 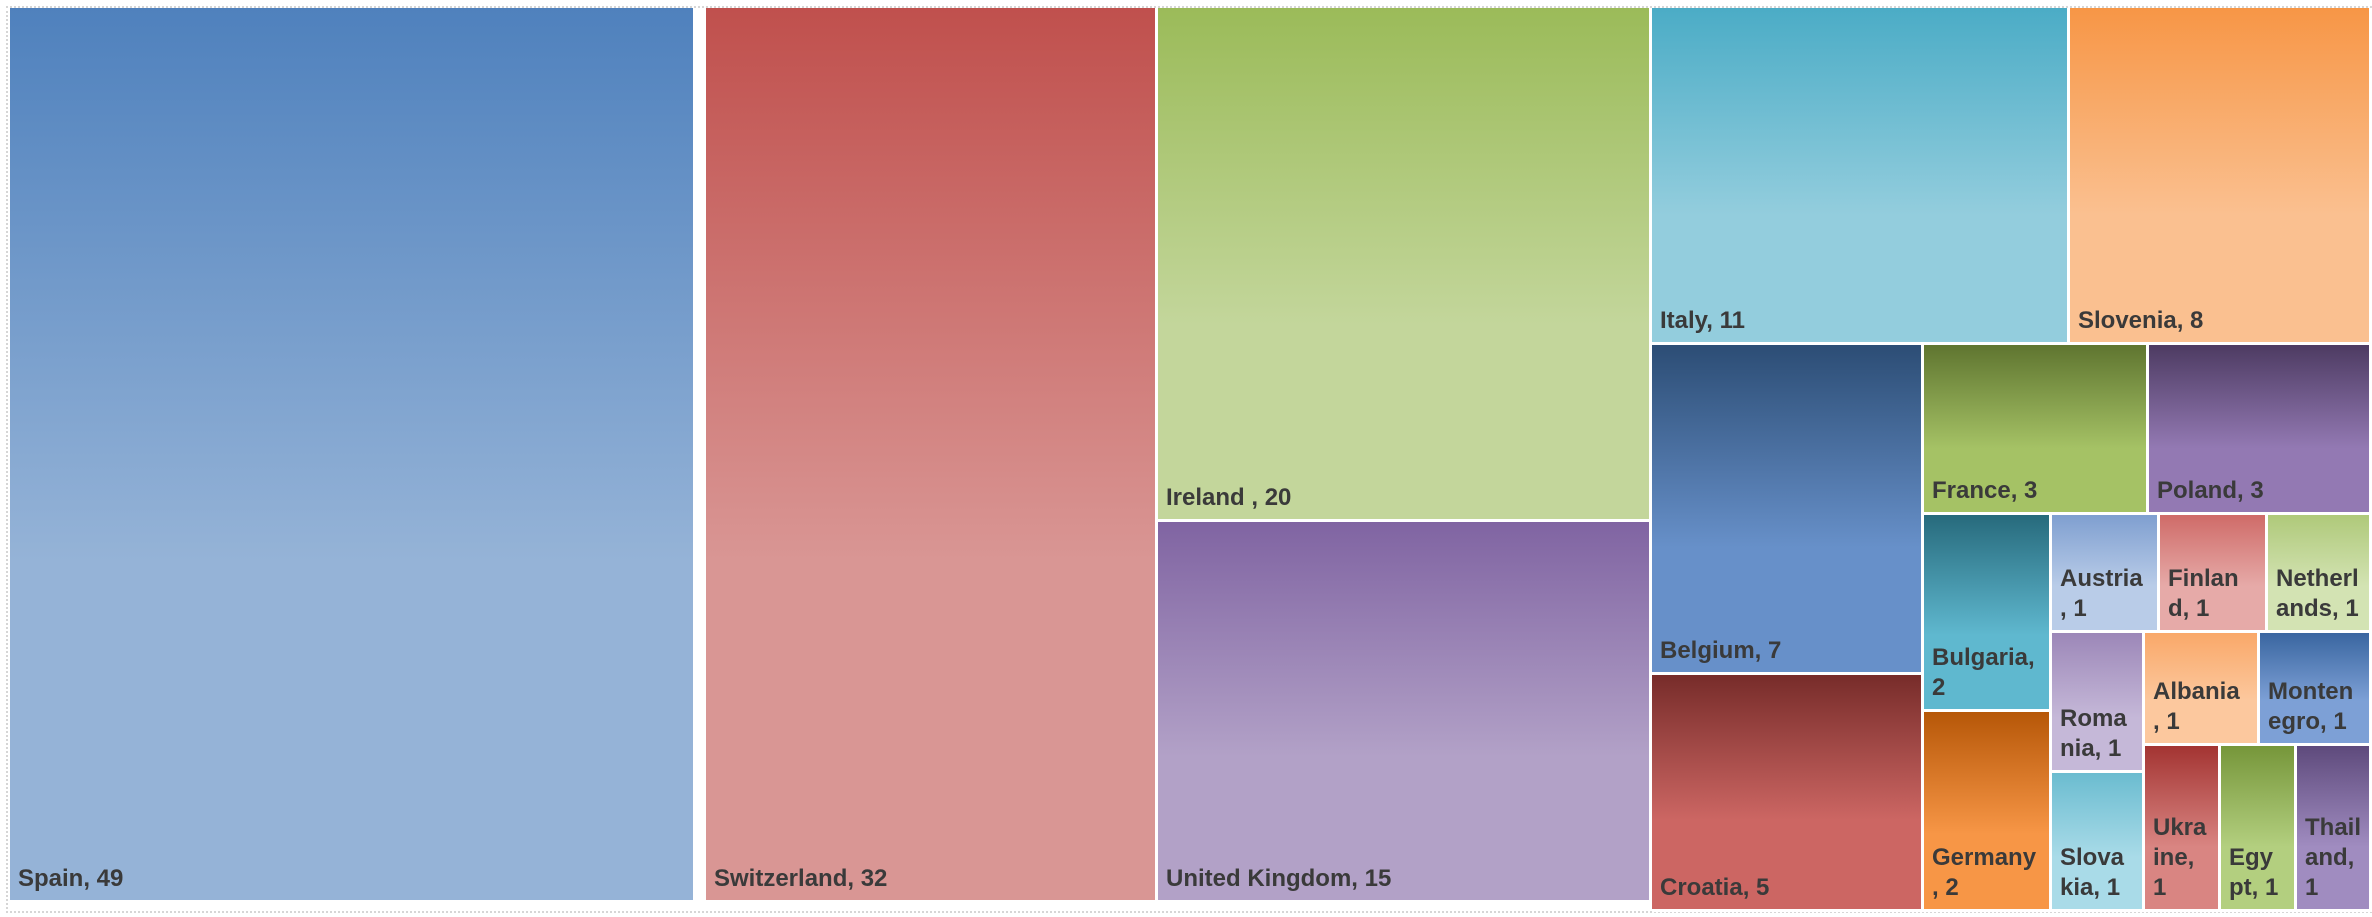 What do you see at coordinates (1405, 712) in the screenshot?
I see `tile-united-kingdom: United Kingdom, 15` at bounding box center [1405, 712].